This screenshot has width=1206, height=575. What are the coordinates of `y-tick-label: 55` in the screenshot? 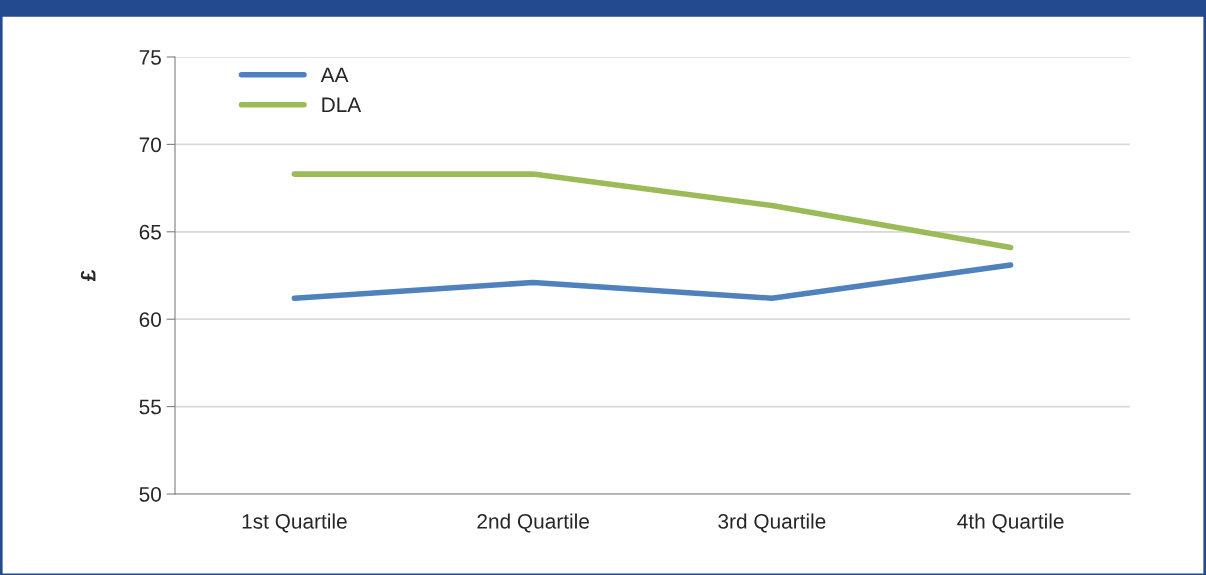 It's located at (150, 407).